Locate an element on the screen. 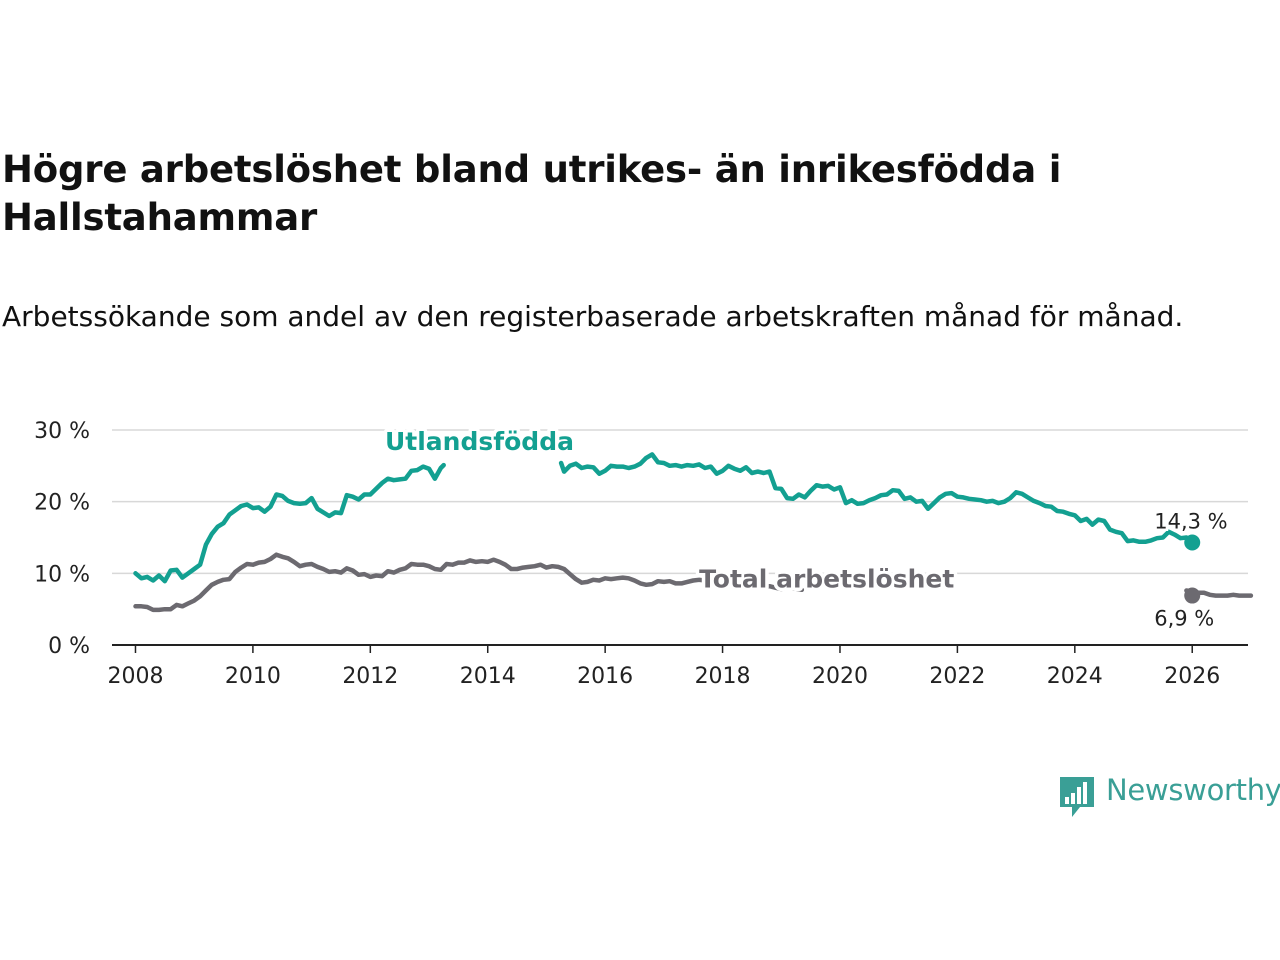 Image resolution: width=1280 pixels, height=960 pixels. x-axis: 2008 2010 2012 2014 2016 2018 2020 2022 2024 2026 is located at coordinates (677, 666).